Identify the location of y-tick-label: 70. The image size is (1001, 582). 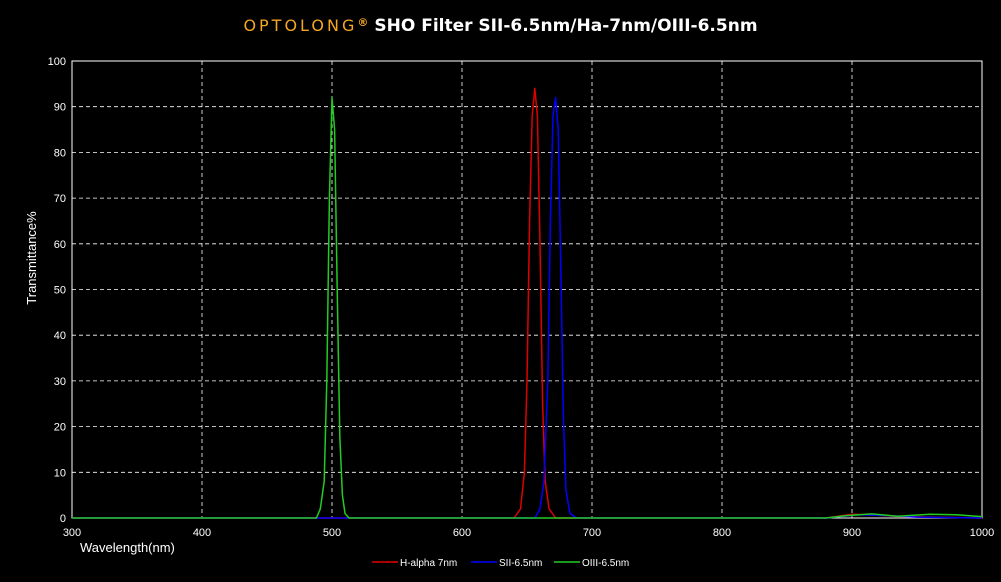
(60, 199).